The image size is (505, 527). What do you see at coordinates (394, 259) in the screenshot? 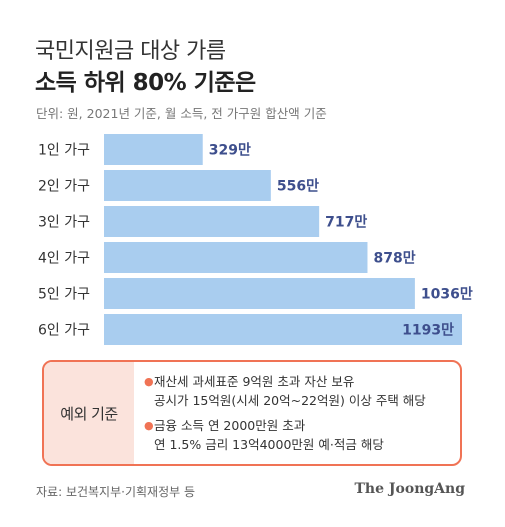
I see `value-label: 878만` at bounding box center [394, 259].